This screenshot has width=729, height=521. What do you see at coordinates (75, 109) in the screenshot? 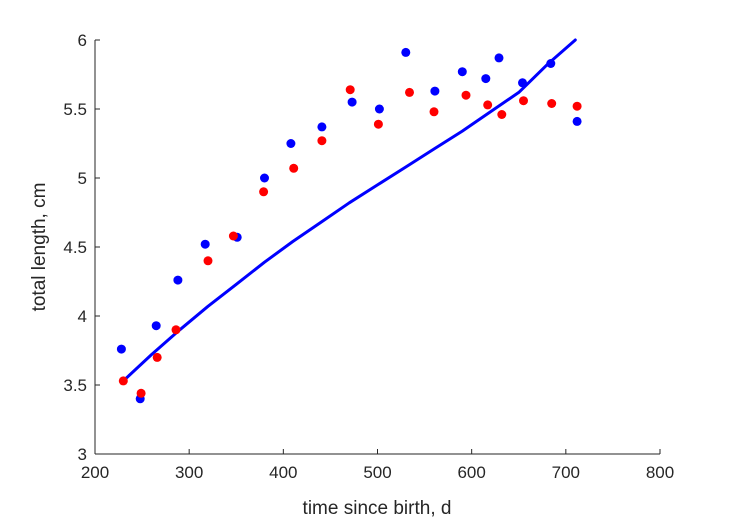
I see `y-tick-label: 5.5` at bounding box center [75, 109].